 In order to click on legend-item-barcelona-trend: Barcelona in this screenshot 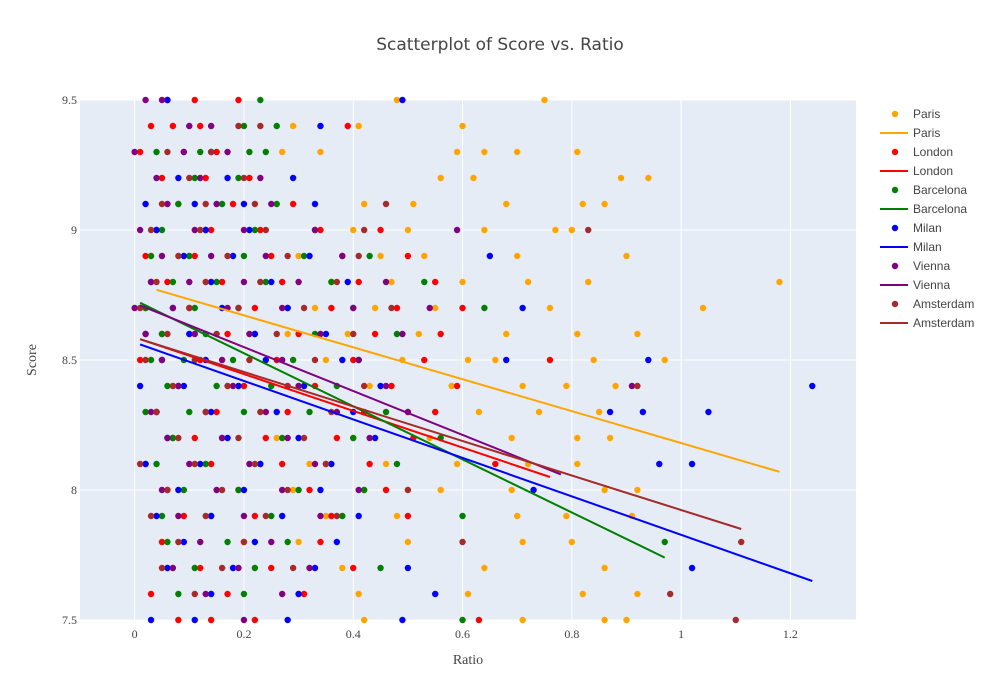, I will do `click(923, 209)`.